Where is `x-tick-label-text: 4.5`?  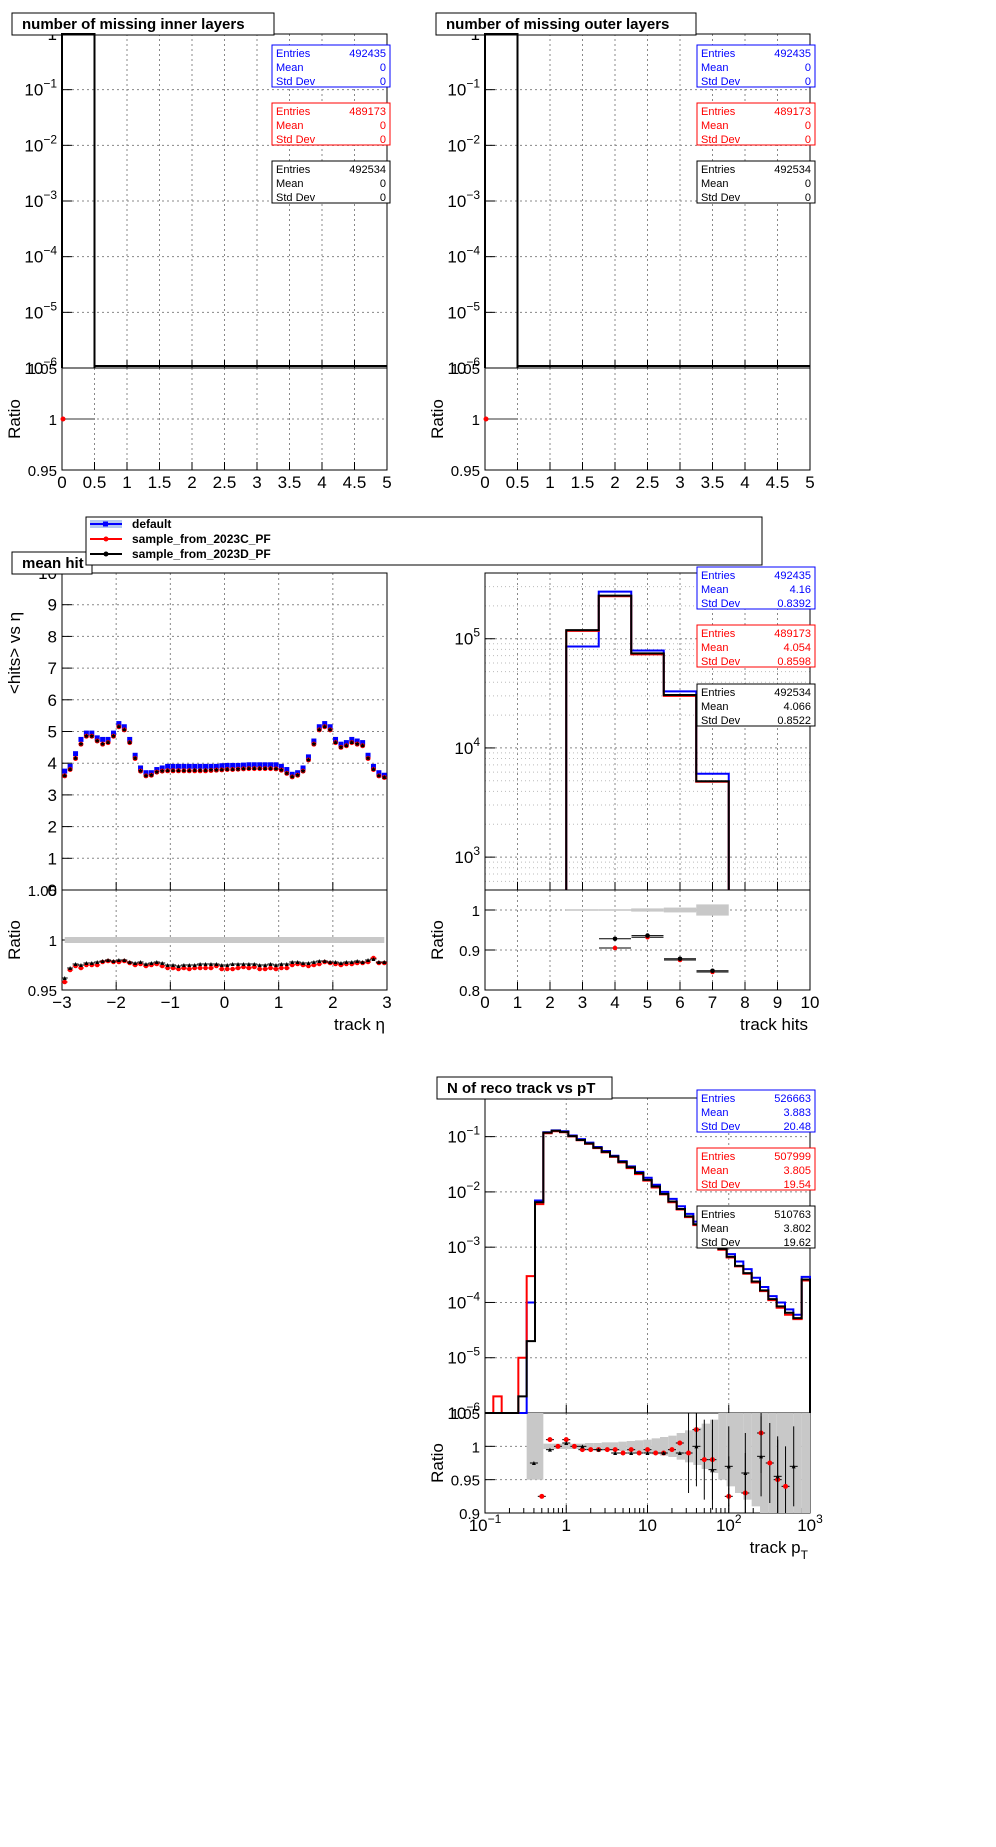
x-tick-label-text: 4.5 is located at coordinates (778, 482).